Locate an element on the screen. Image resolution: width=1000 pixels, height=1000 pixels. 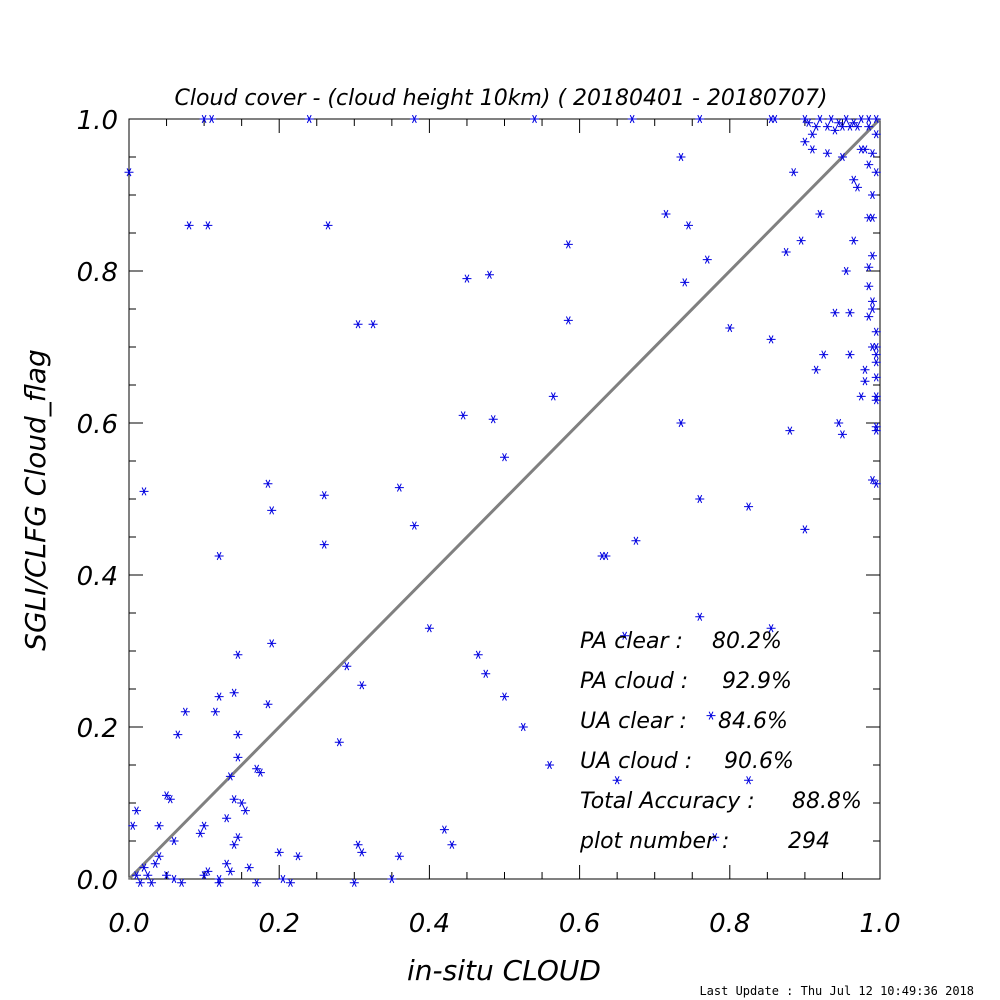
x-tick-label: 0.2 is located at coordinates (279, 924).